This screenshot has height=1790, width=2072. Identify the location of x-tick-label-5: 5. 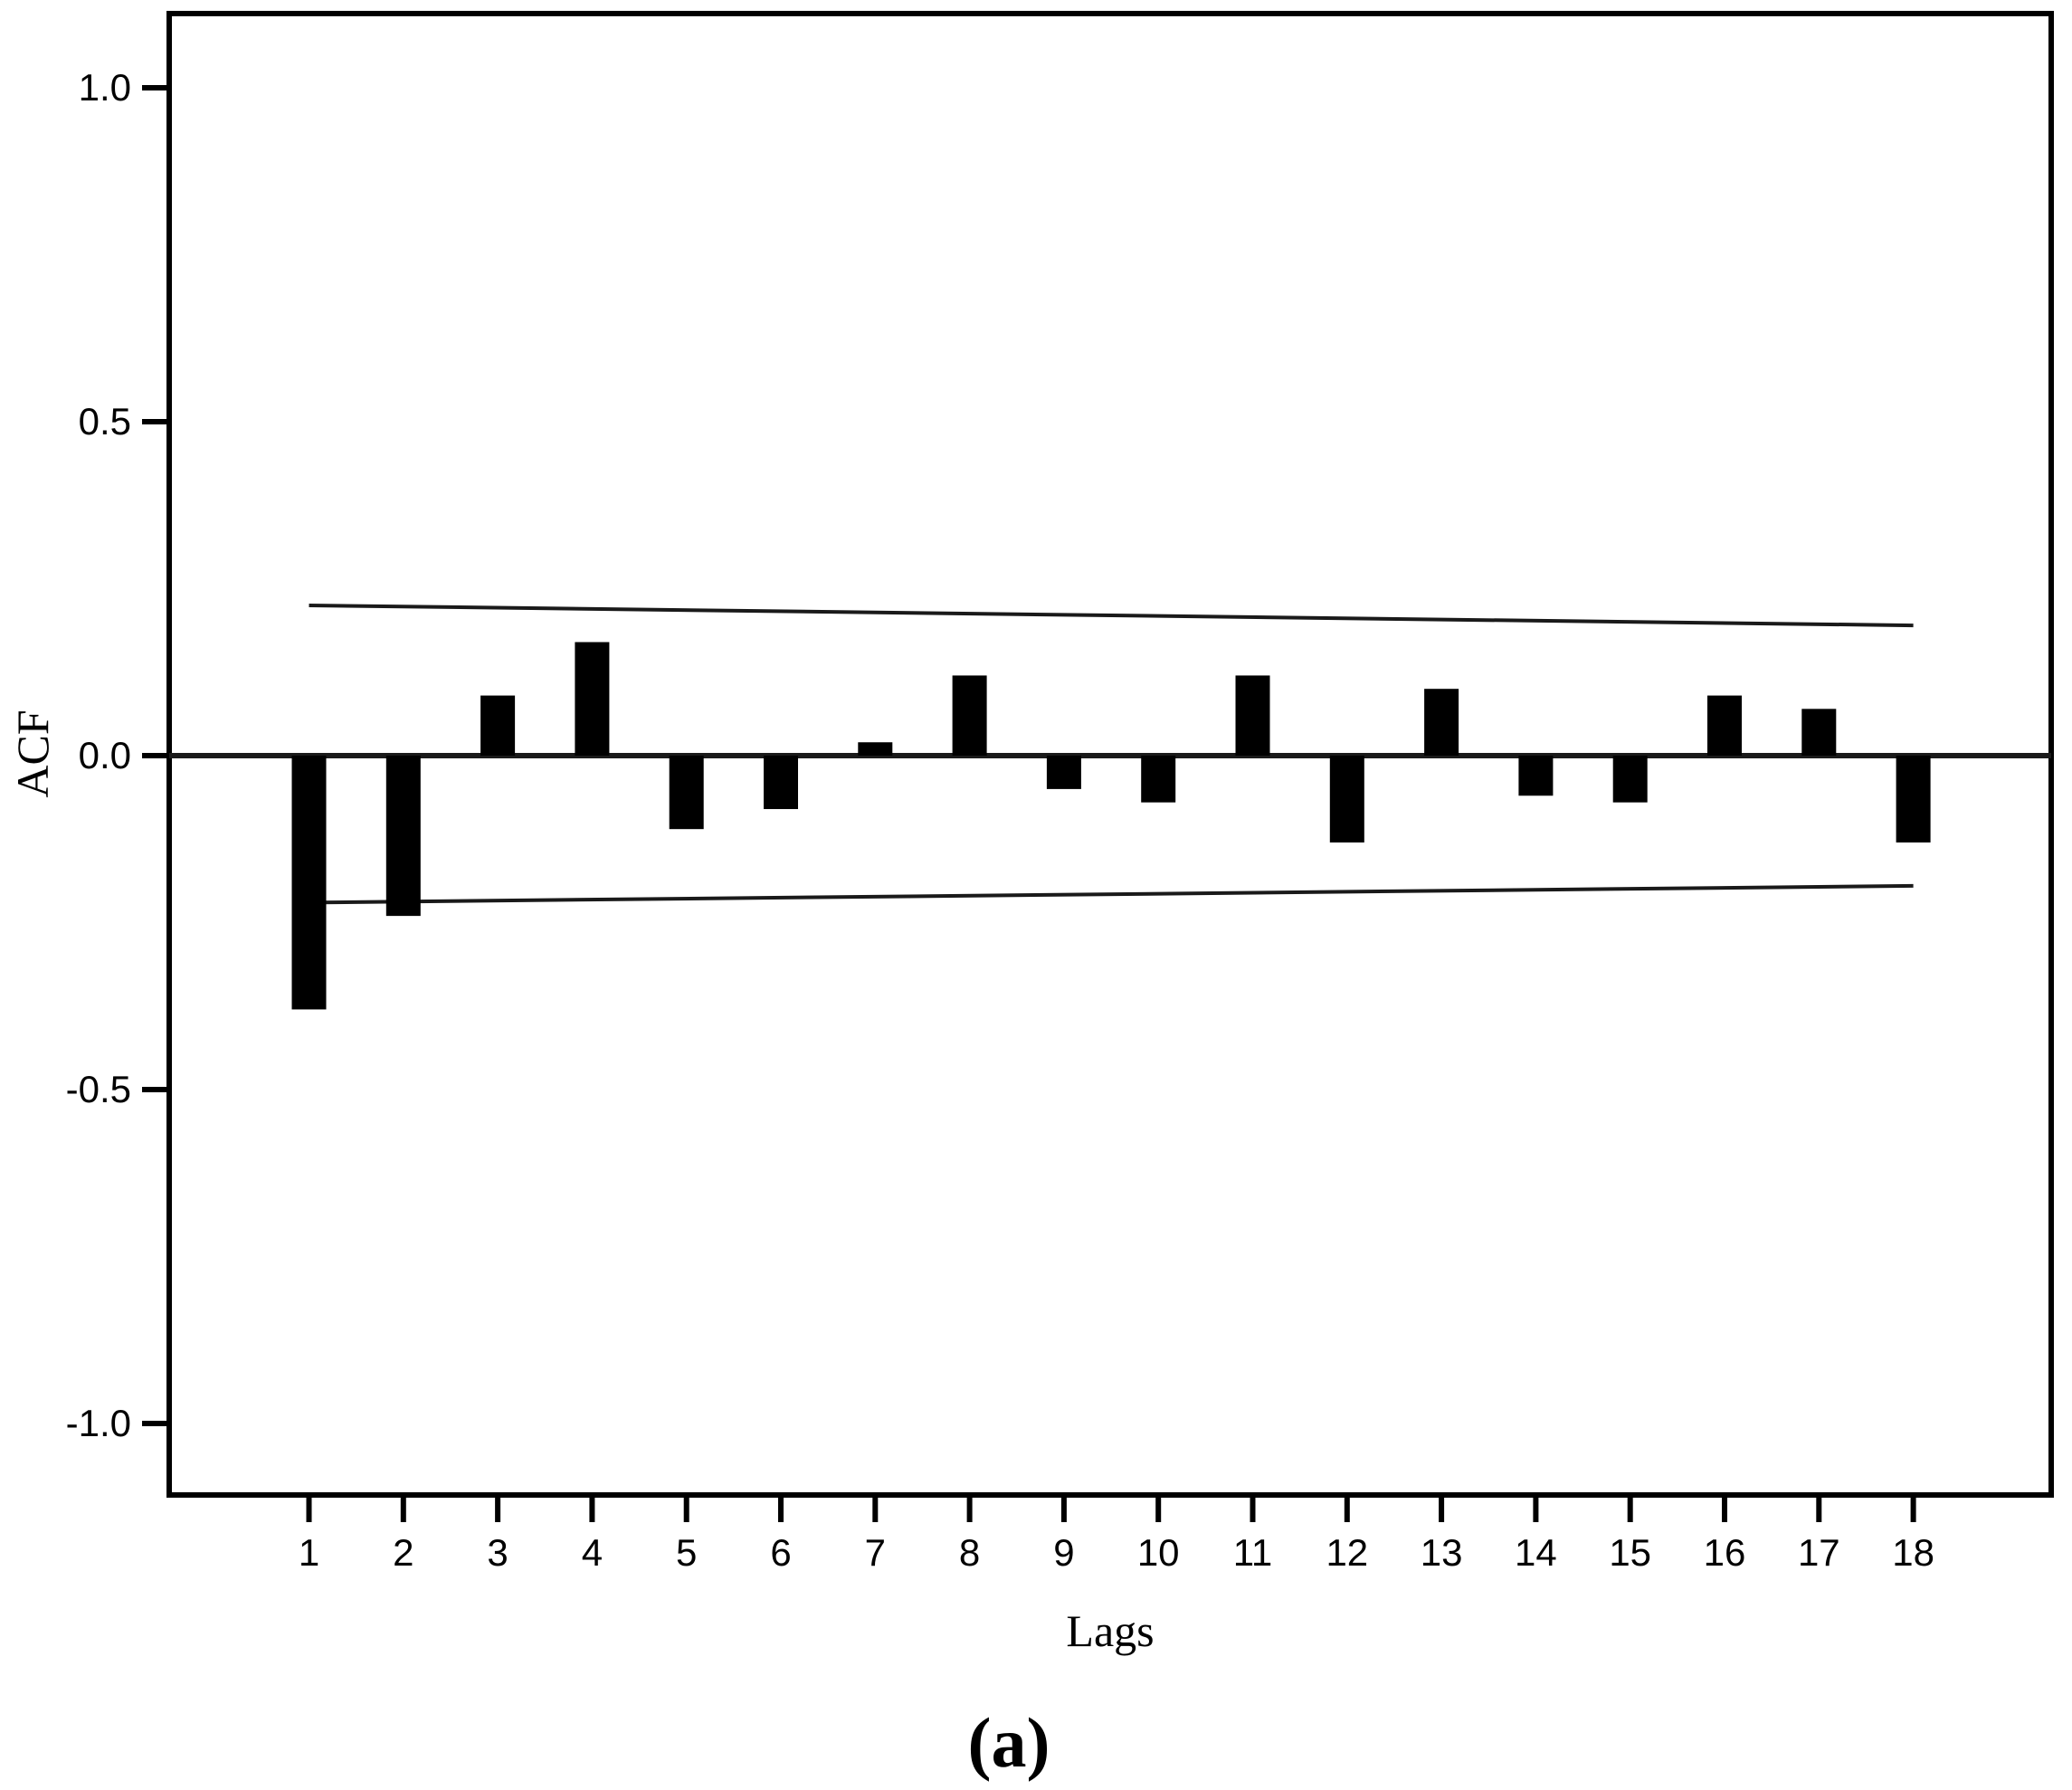
(686, 1552).